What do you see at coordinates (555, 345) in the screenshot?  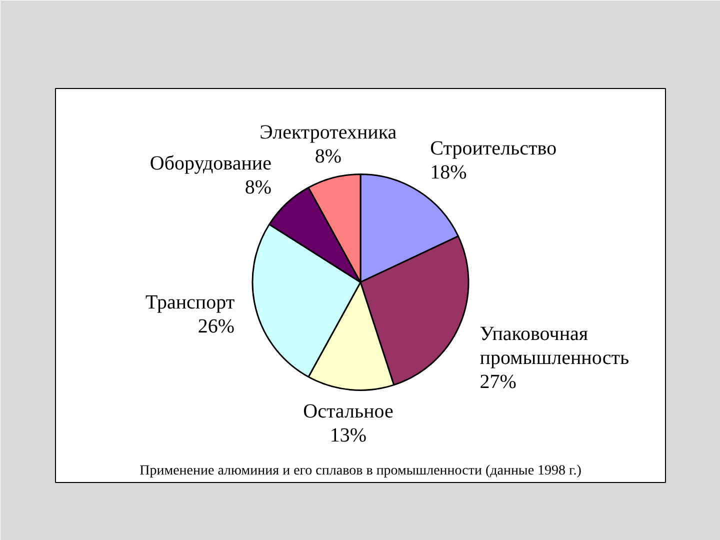 I see `slice-label: Упаковочная промышленность` at bounding box center [555, 345].